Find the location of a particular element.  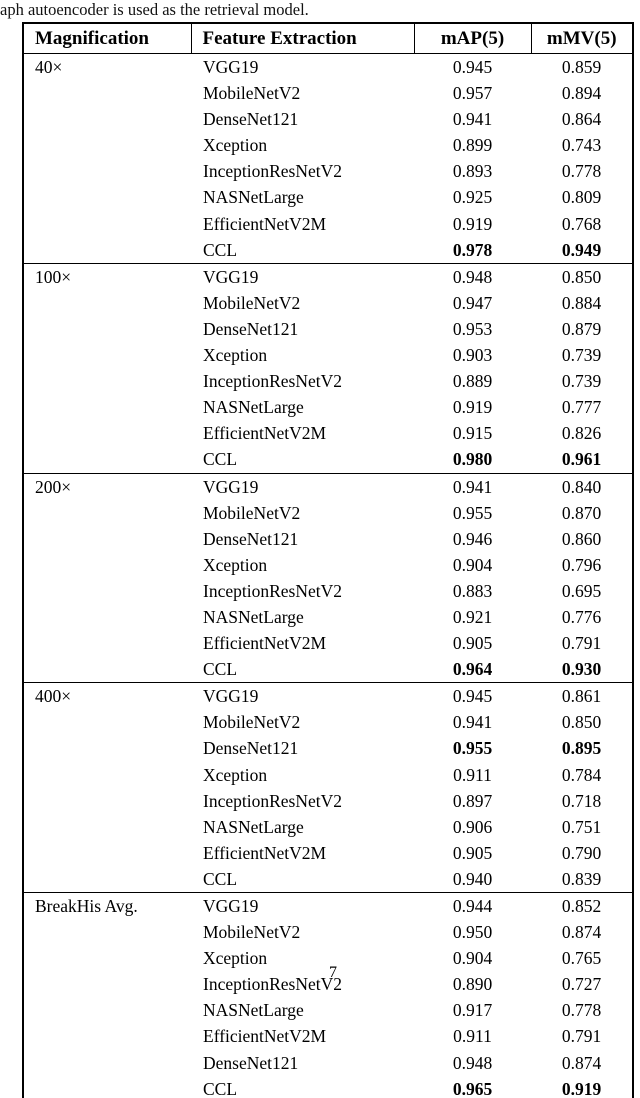

table-row: EfficientNetV2M 0.919 0.768 is located at coordinates (328, 224).